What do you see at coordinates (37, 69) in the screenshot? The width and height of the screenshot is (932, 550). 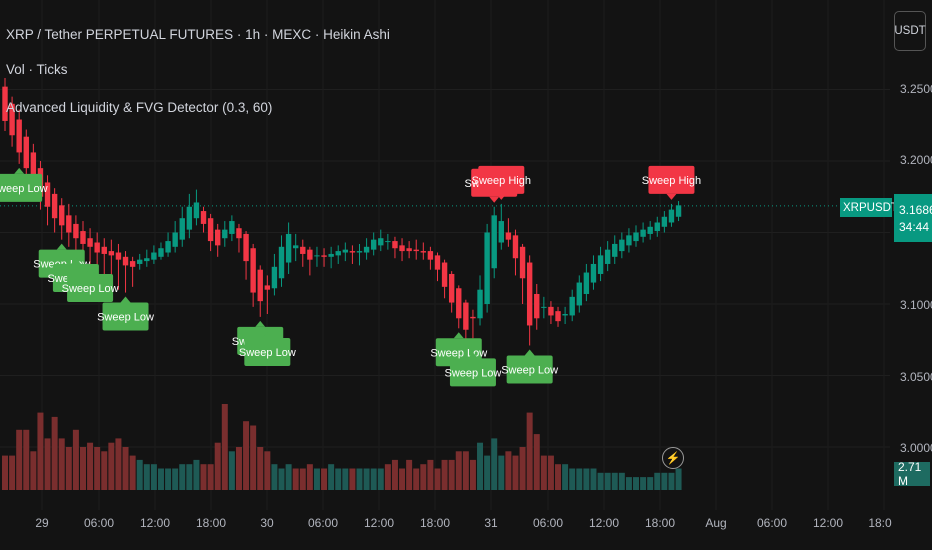 I see `volume-indicator-title: Vol · Ticks` at bounding box center [37, 69].